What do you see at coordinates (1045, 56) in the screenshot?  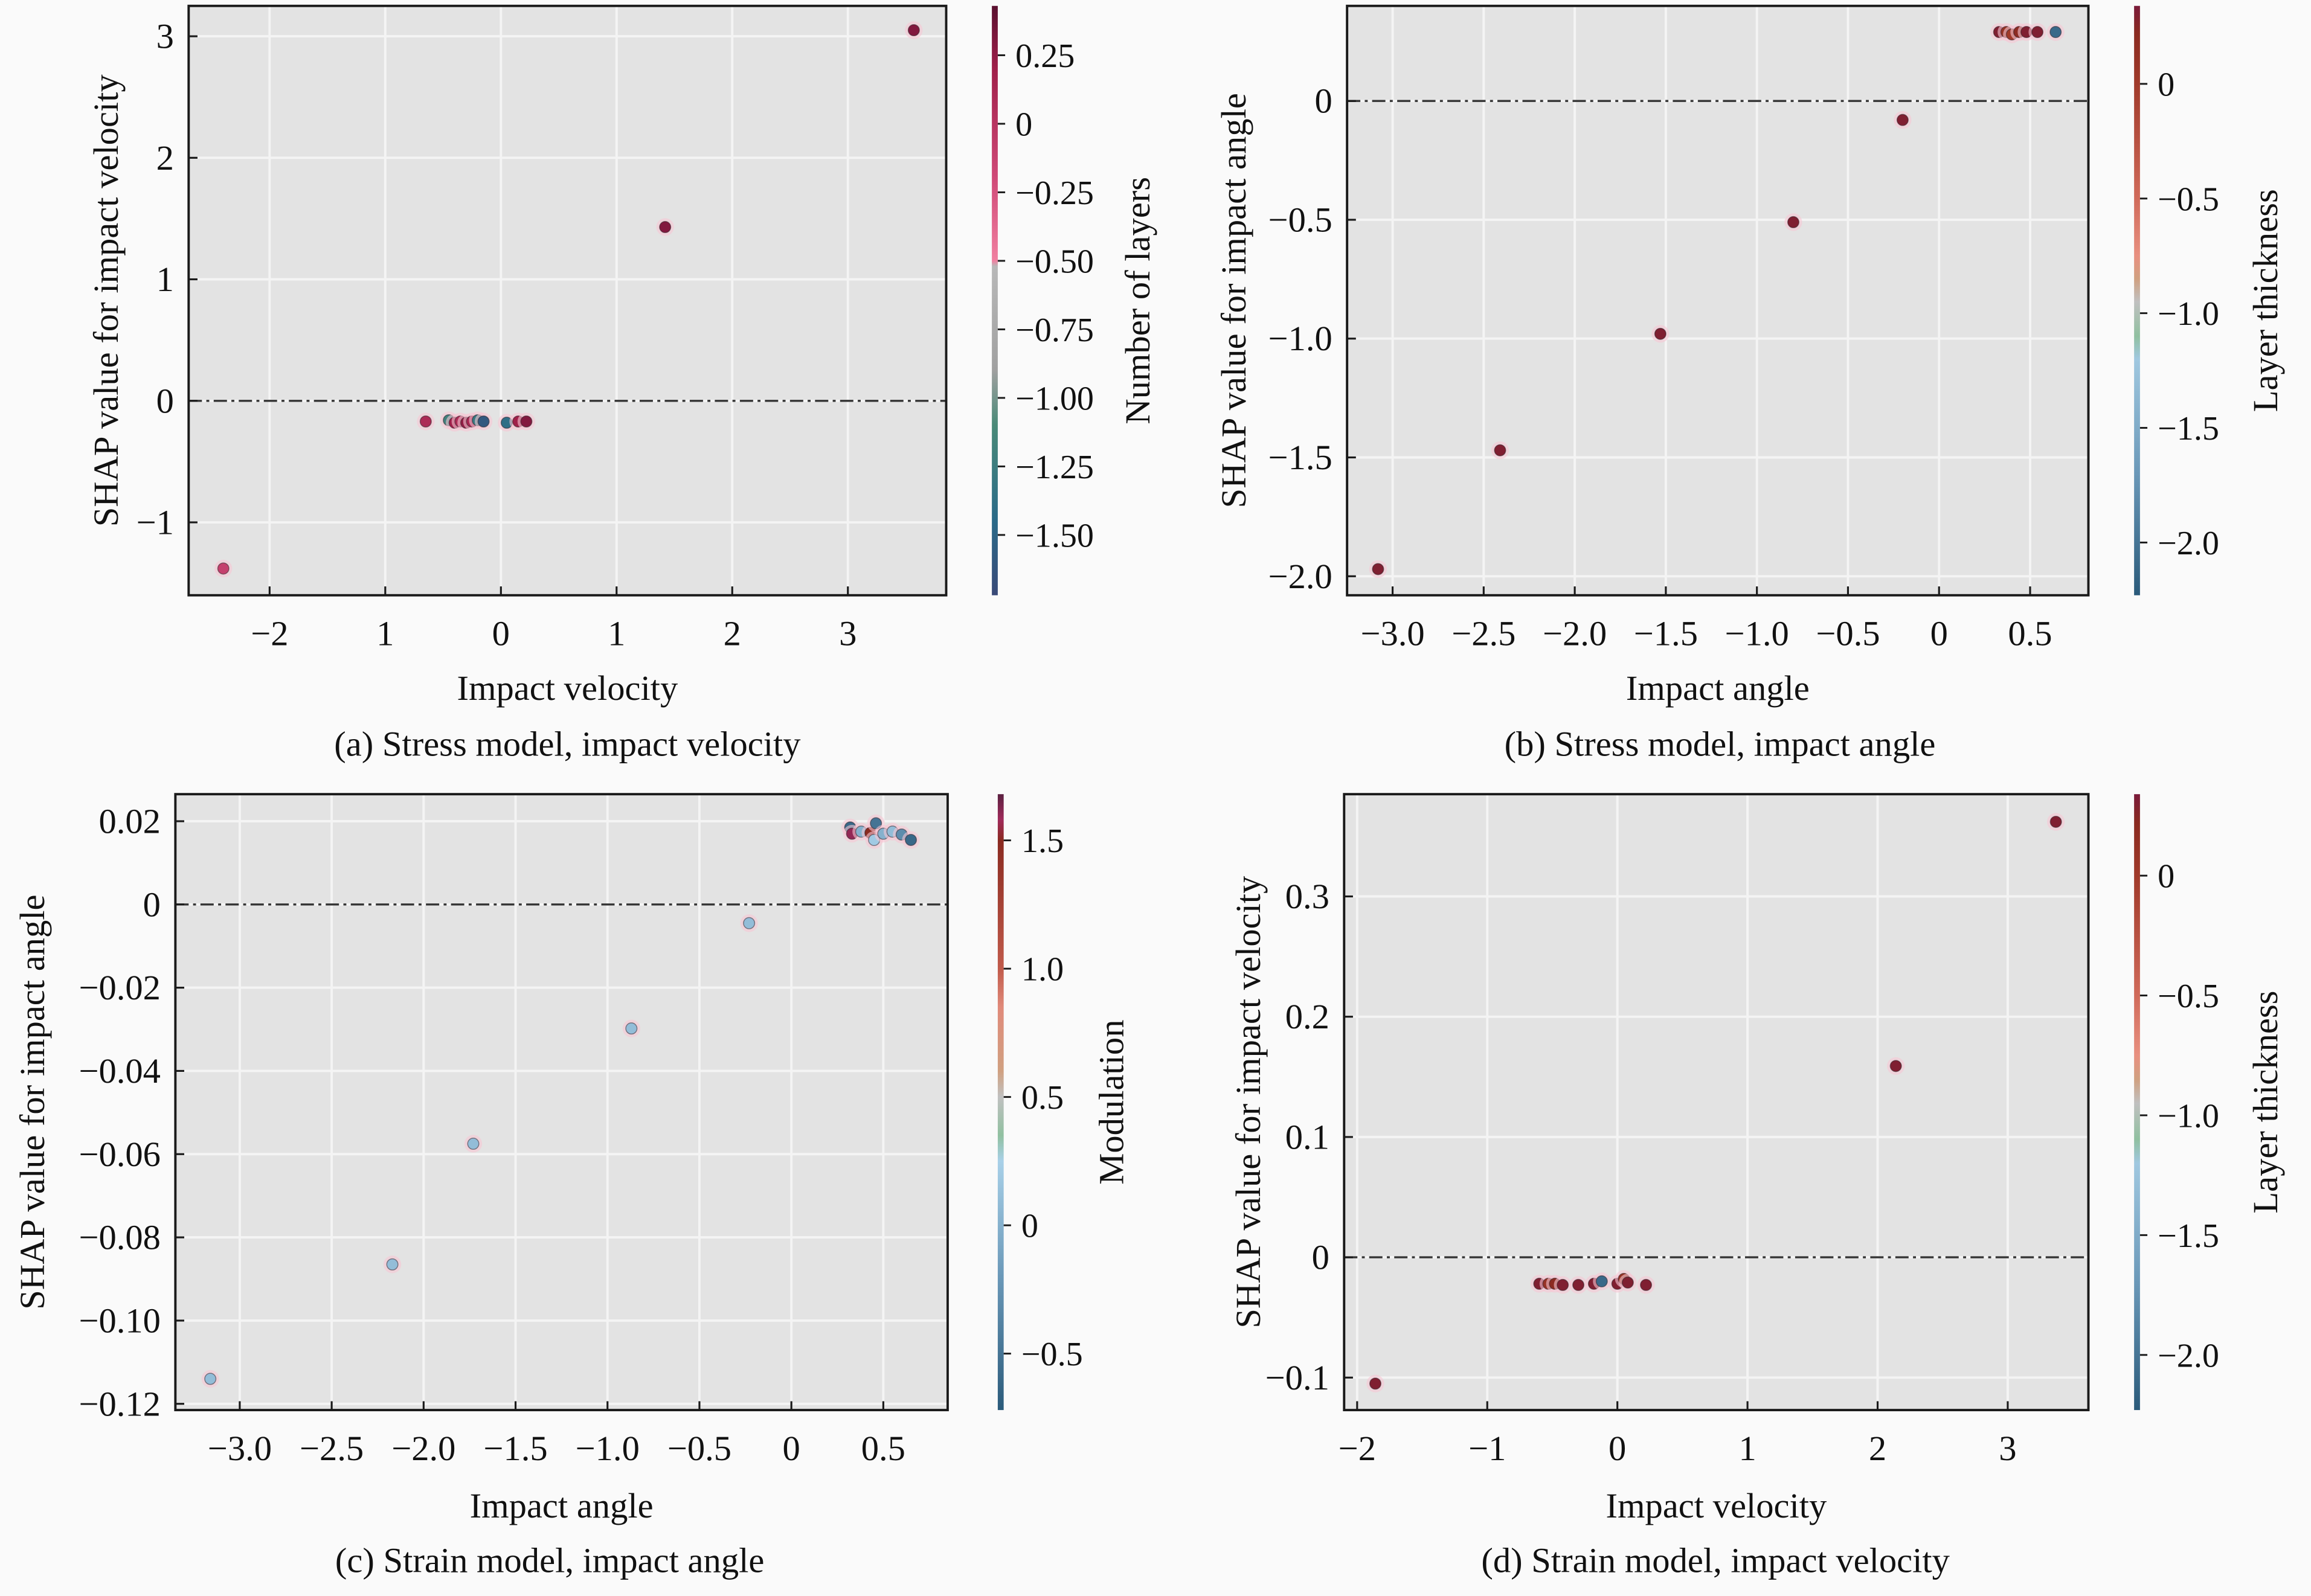 I see `colorbar-tick-label: 0.25` at bounding box center [1045, 56].